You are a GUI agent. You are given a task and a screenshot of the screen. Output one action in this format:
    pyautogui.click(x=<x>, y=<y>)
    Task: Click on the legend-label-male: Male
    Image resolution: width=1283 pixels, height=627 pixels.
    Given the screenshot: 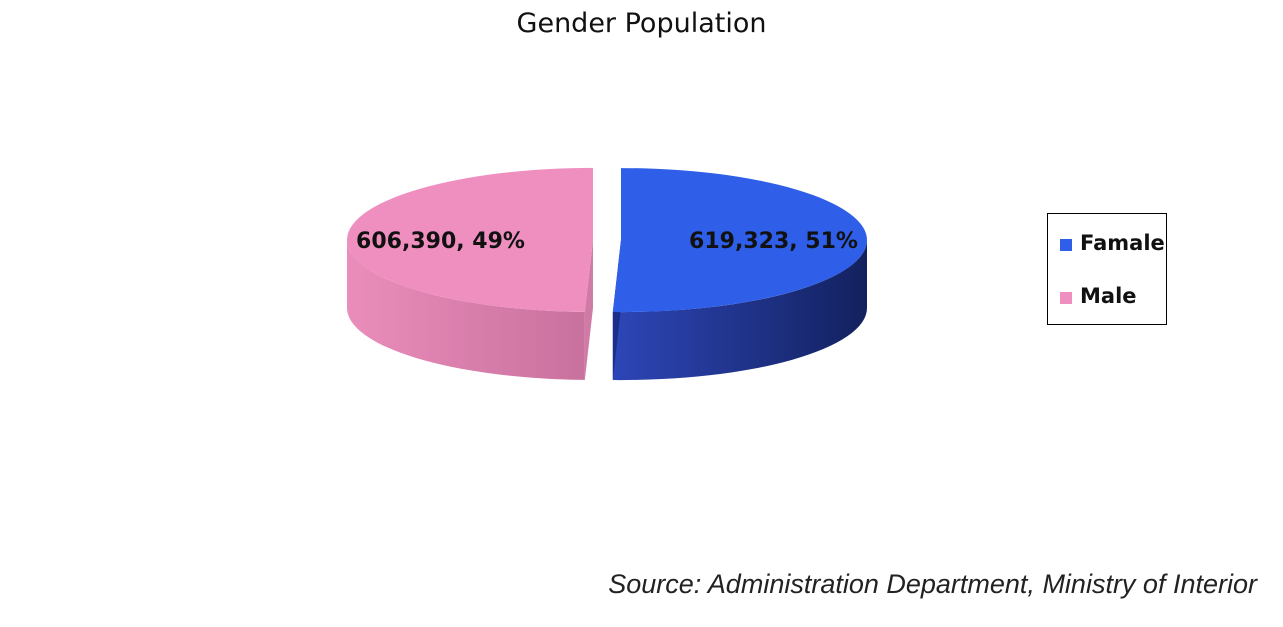 What is the action you would take?
    pyautogui.click(x=1108, y=296)
    